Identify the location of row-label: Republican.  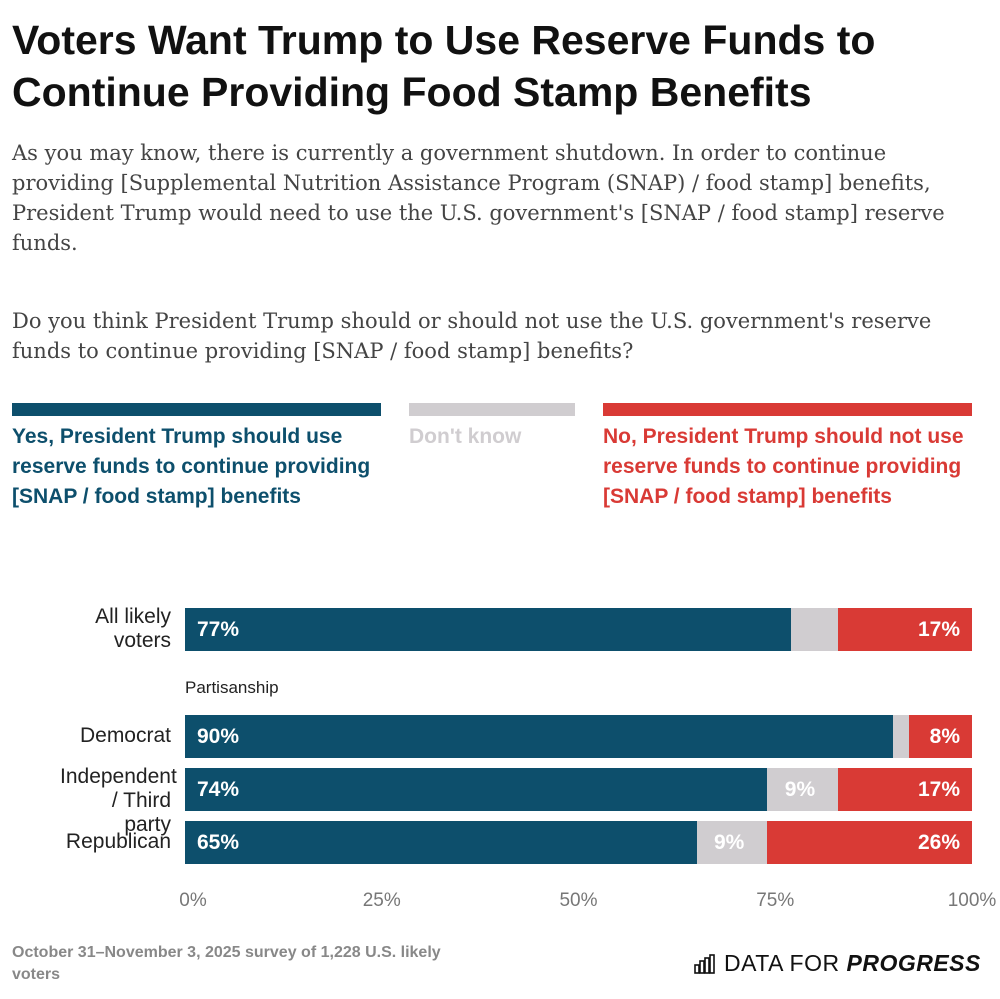
(118, 841).